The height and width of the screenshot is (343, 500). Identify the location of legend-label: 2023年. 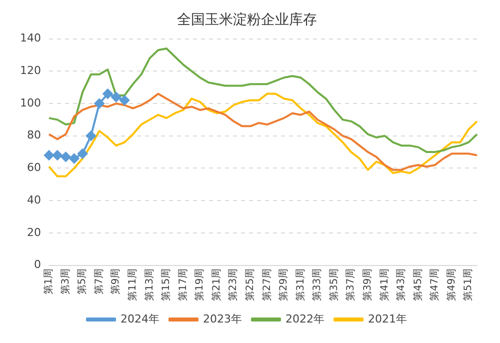
(222, 319).